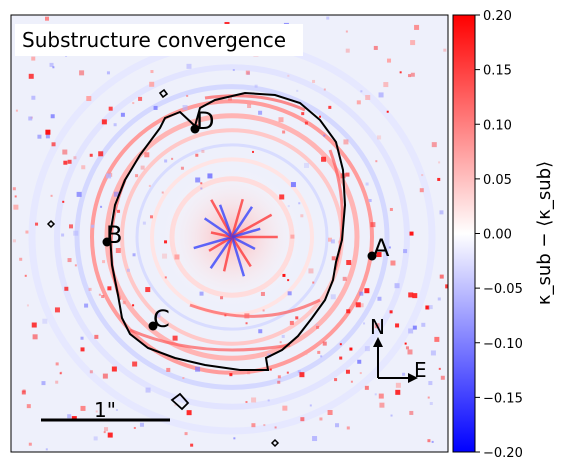 The height and width of the screenshot is (472, 566). What do you see at coordinates (420, 370) in the screenshot?
I see `compass-east-label: E` at bounding box center [420, 370].